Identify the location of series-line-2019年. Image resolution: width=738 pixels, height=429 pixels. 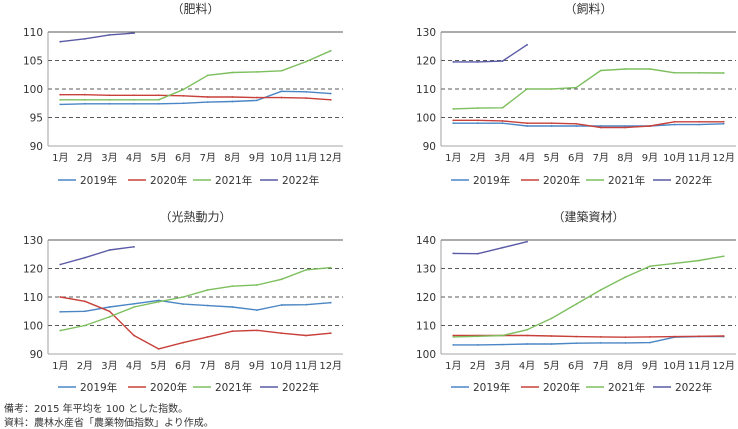
(195, 306).